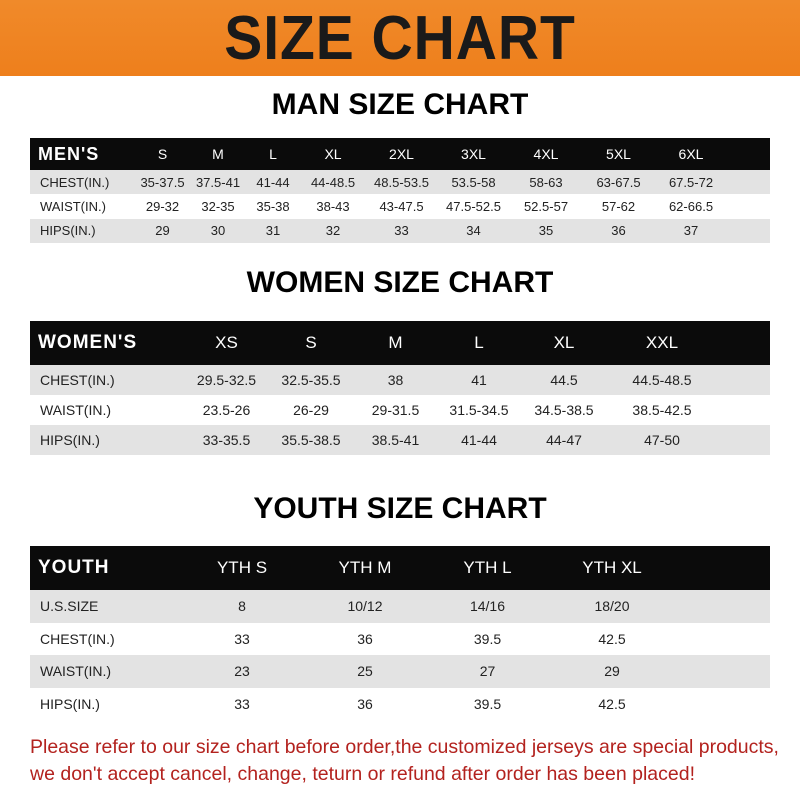 The height and width of the screenshot is (800, 800). I want to click on measurement-value: 48.5-53.5, so click(401, 182).